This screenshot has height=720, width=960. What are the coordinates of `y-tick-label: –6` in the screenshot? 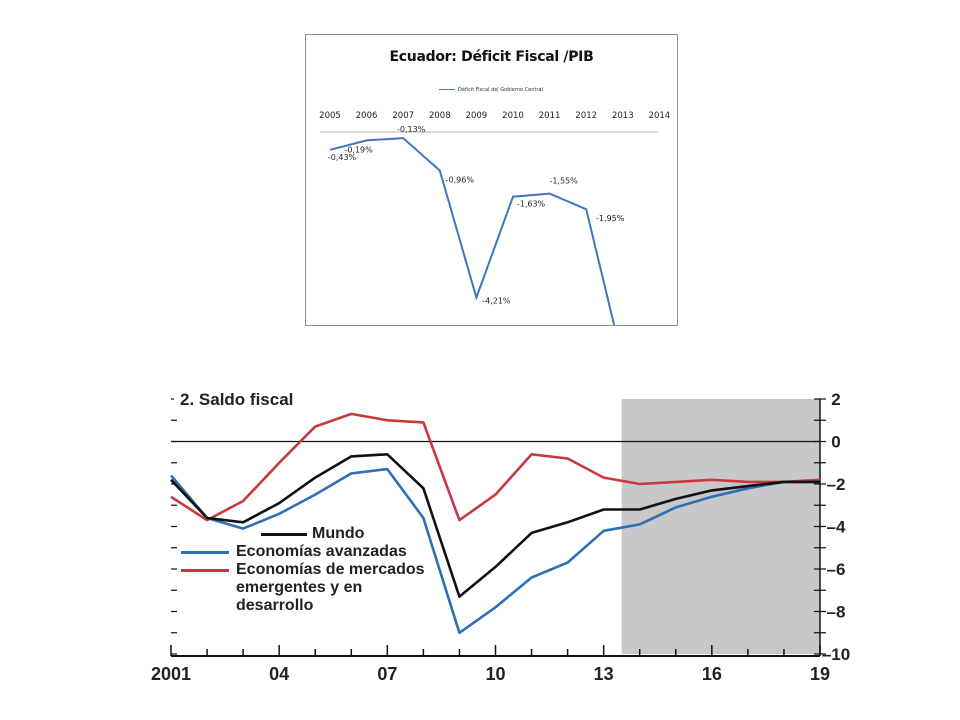 It's located at (836, 569).